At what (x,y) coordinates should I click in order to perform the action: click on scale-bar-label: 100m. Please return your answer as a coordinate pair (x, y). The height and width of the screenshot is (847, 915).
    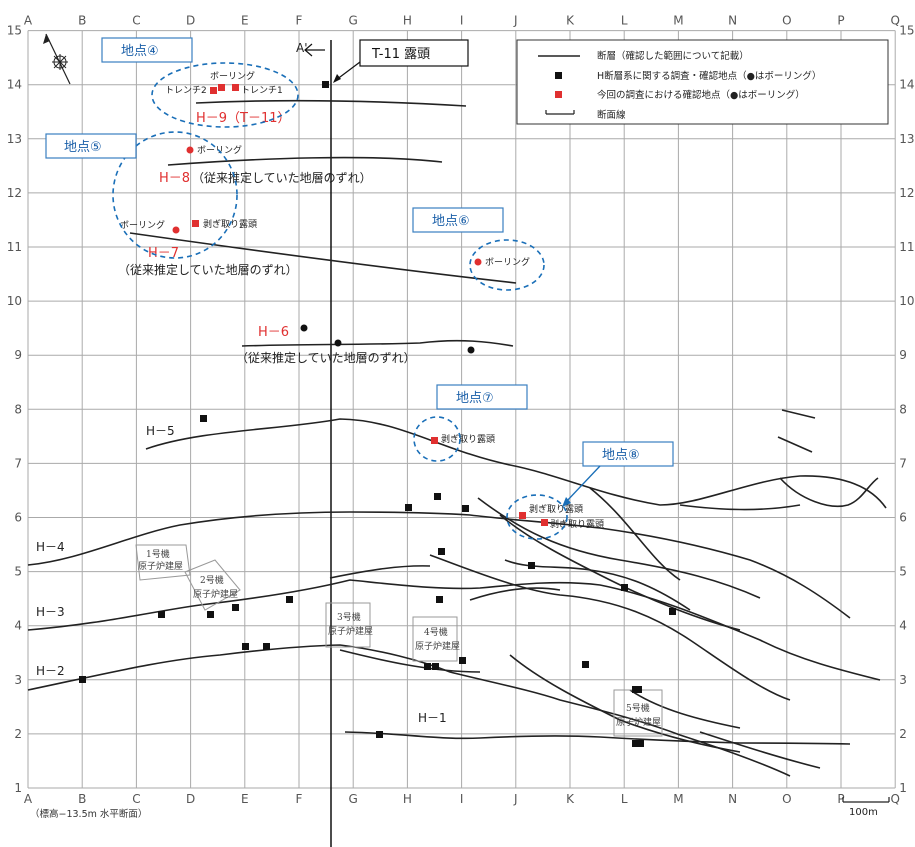
    Looking at the image, I should click on (863, 812).